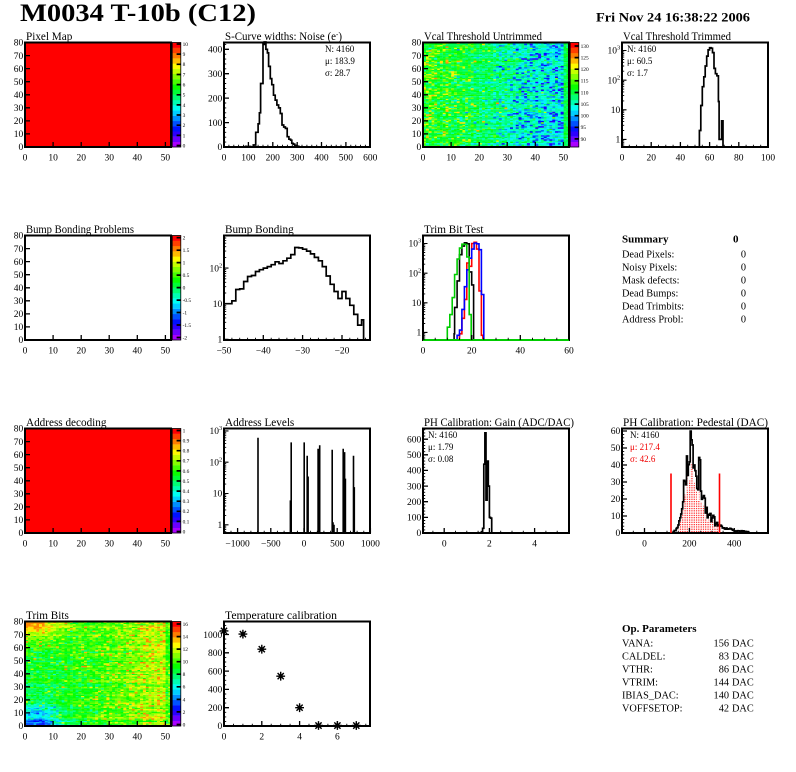  What do you see at coordinates (441, 447) in the screenshot?
I see `svg-text: μ: 1.79` at bounding box center [441, 447].